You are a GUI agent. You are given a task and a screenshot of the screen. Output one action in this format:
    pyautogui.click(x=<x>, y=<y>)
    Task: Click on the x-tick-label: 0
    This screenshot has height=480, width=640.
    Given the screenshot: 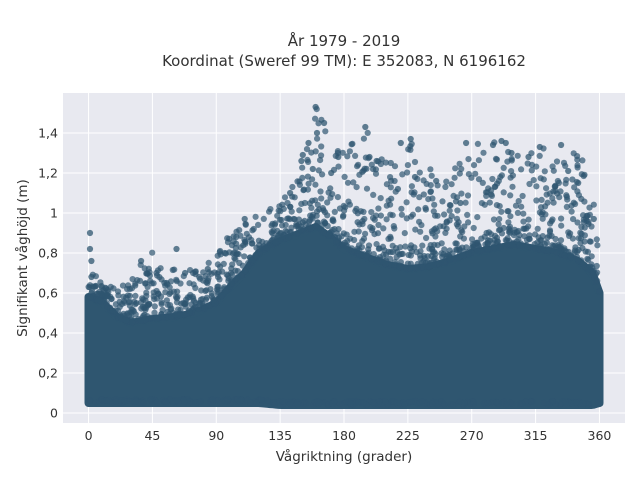 What is the action you would take?
    pyautogui.click(x=89, y=435)
    